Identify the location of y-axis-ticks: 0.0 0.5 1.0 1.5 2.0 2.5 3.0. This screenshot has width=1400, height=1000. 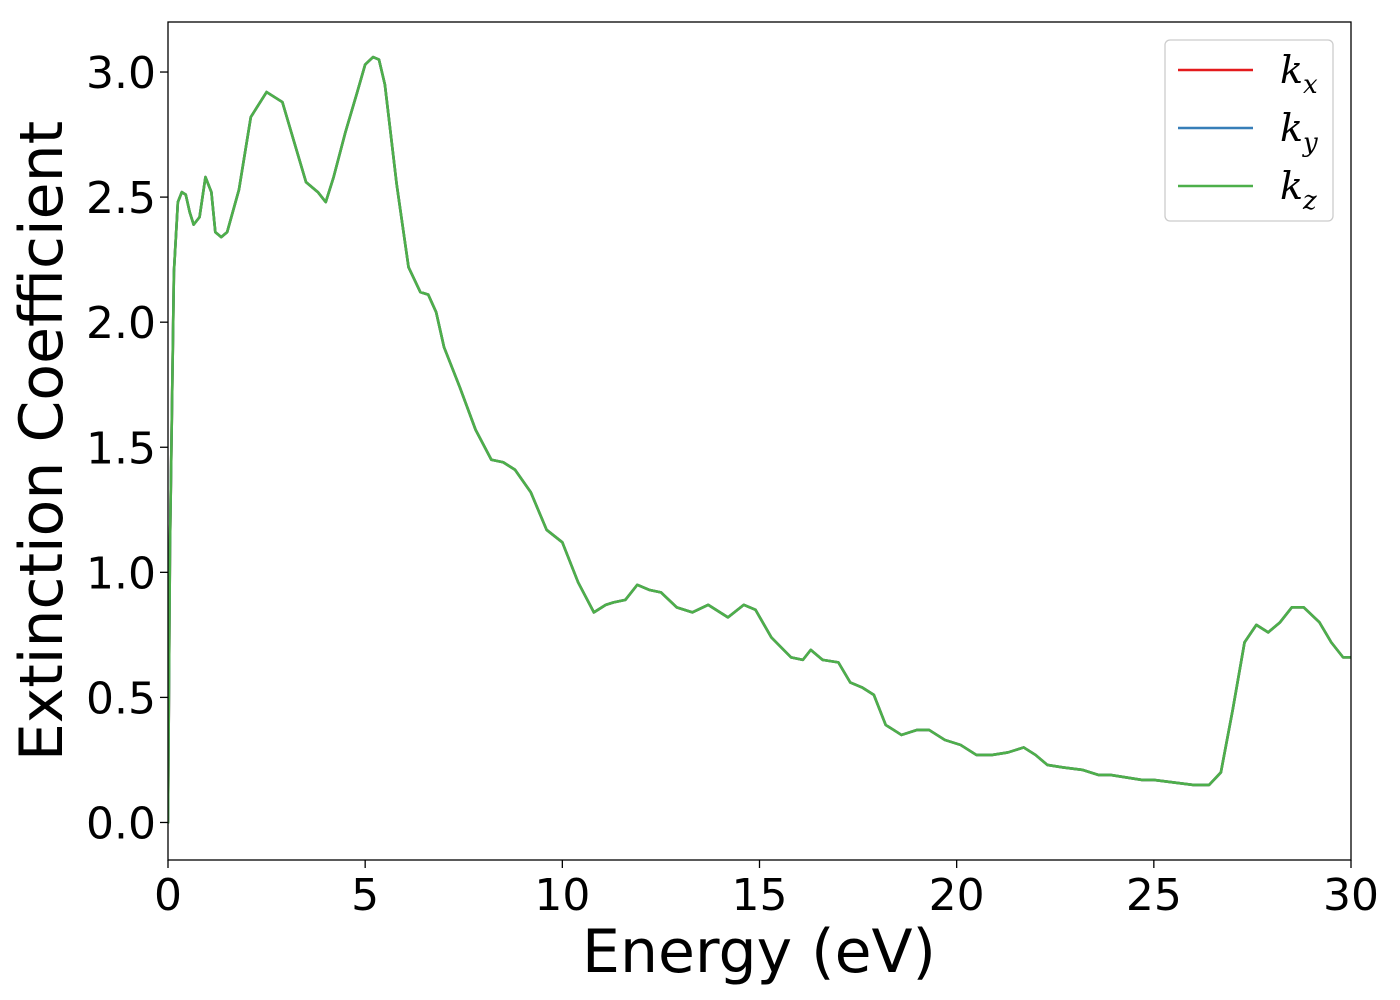
(127, 448).